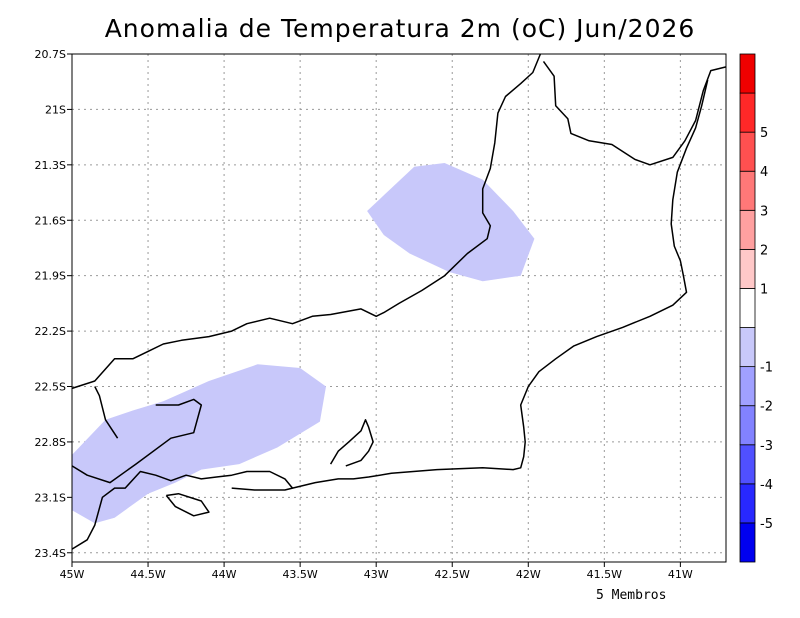 Image resolution: width=800 pixels, height=618 pixels. Describe the element at coordinates (262, 489) in the screenshot. I see `coastline` at that location.